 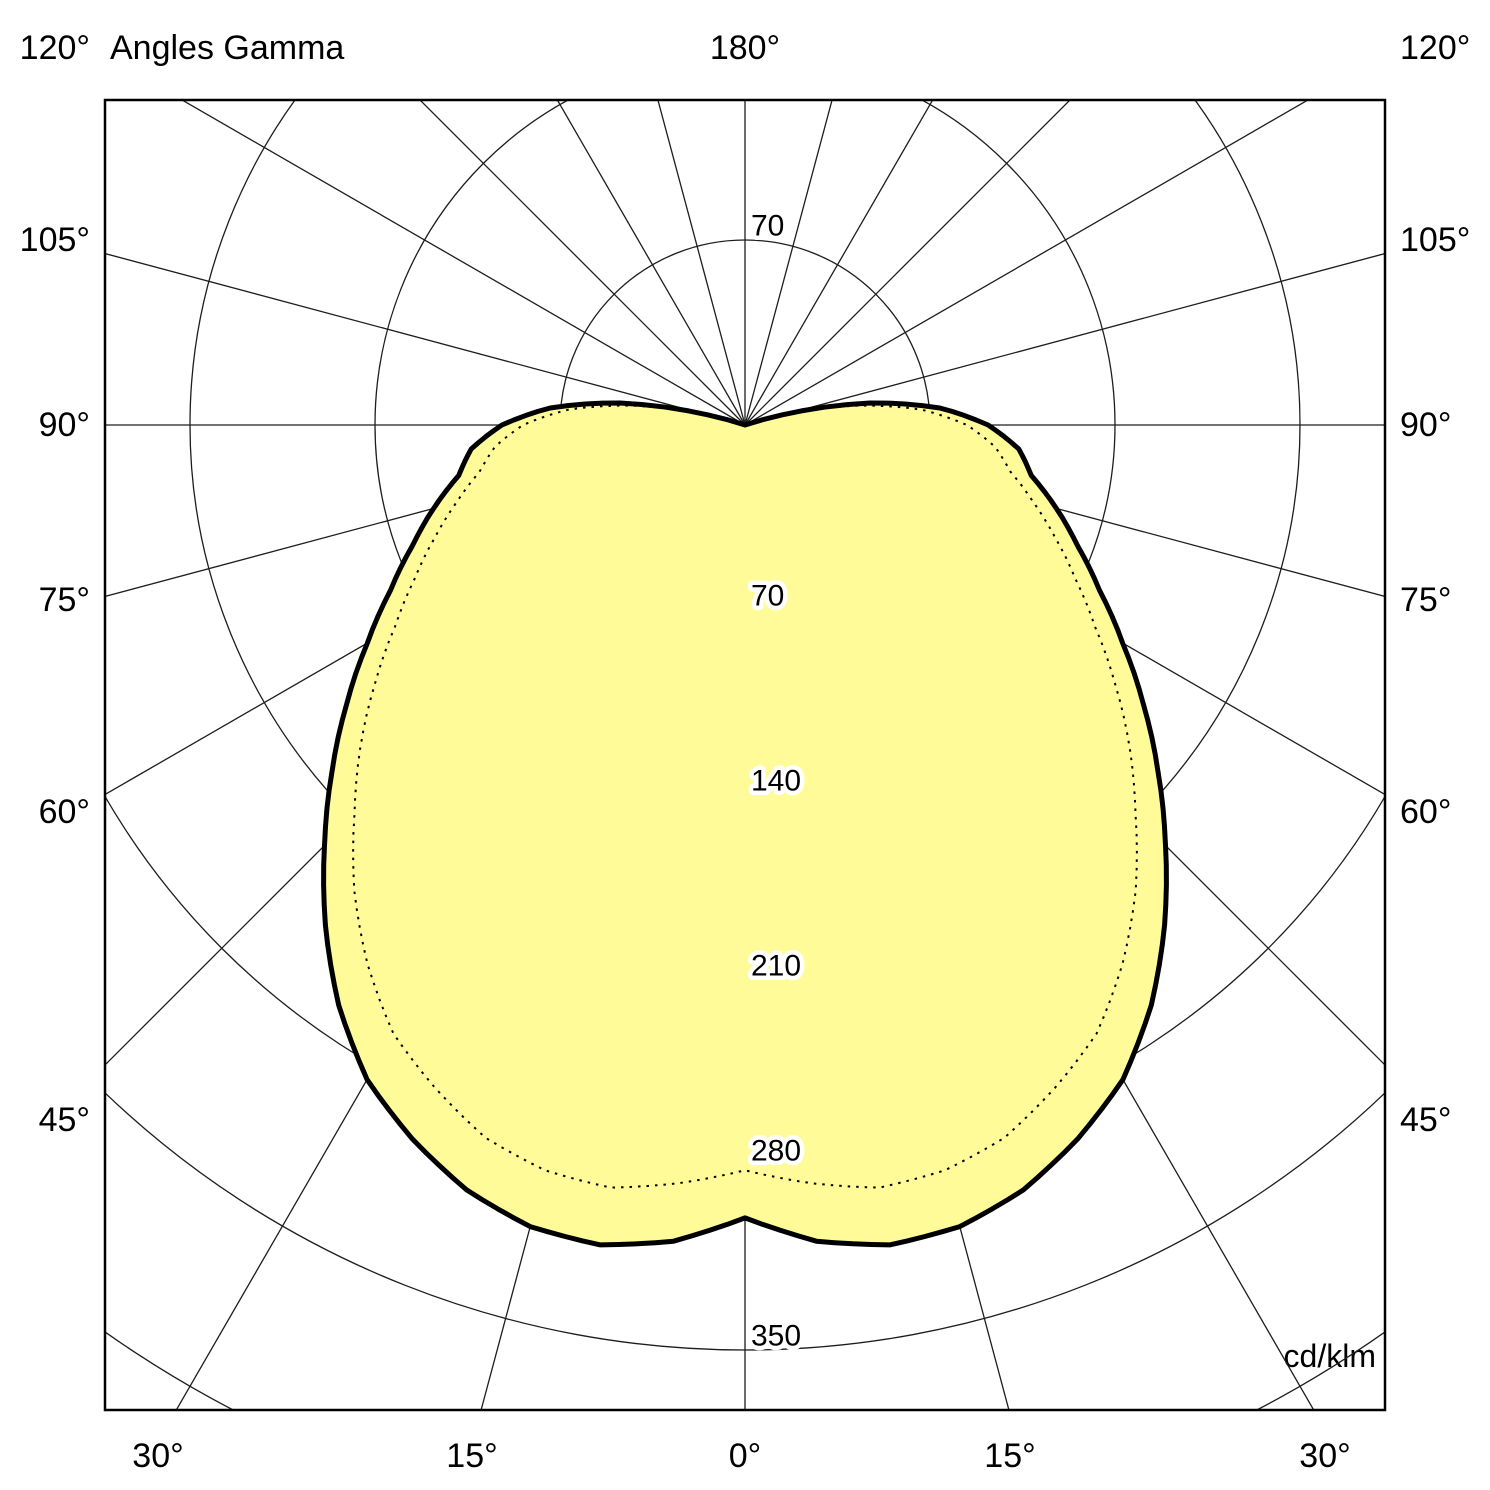 I want to click on gamma-axis-label-left: 75°, so click(x=64, y=600).